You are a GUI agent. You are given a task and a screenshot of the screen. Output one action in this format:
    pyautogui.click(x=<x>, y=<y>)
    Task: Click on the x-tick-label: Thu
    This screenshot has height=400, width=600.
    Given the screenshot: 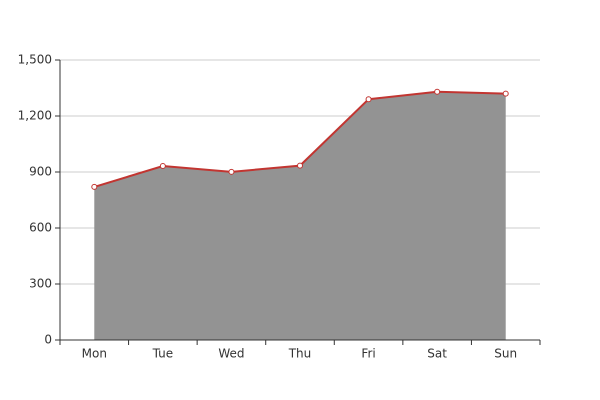 What is the action you would take?
    pyautogui.click(x=300, y=354)
    